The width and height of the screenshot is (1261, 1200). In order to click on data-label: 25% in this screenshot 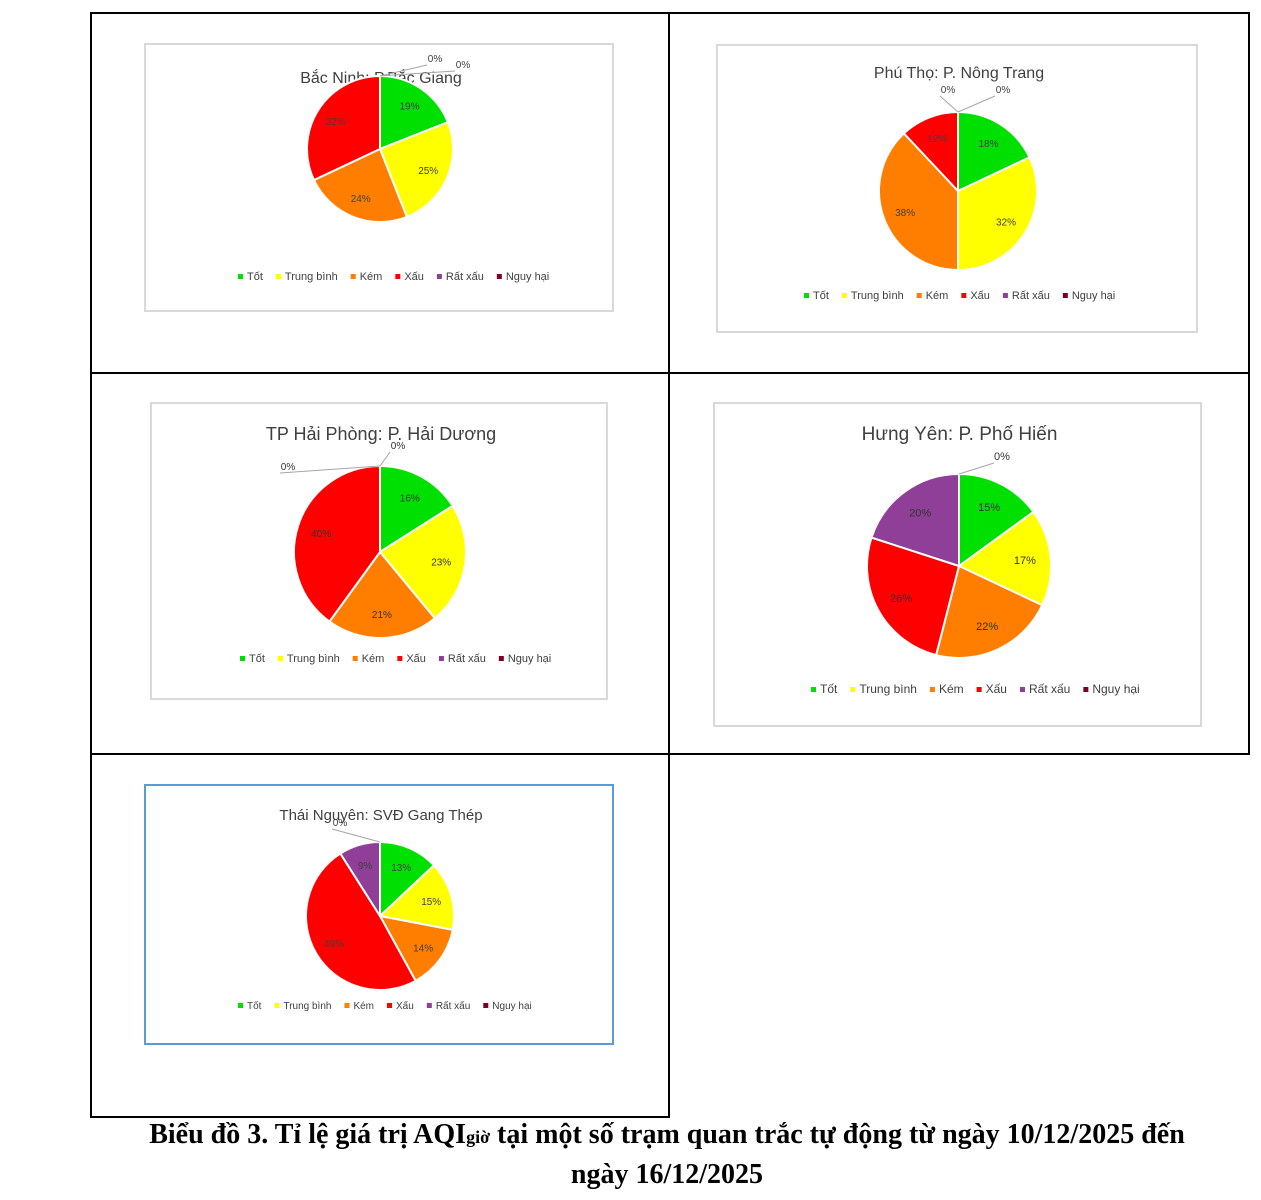, I will do `click(428, 171)`.